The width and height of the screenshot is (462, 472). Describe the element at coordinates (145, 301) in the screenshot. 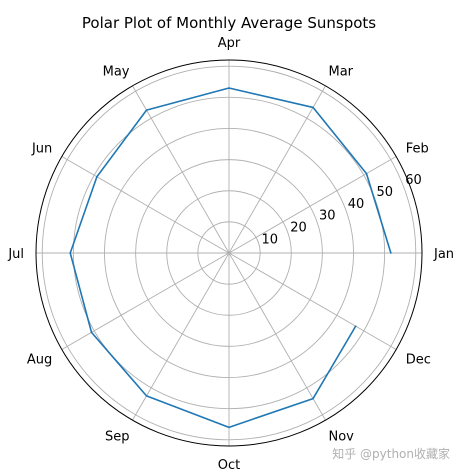

I see `radial-gridline-aug` at that location.